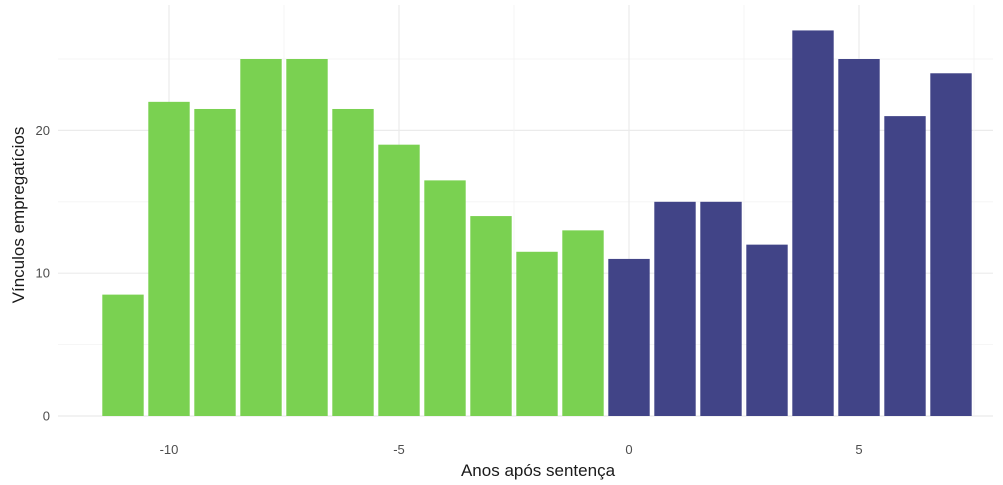 This screenshot has width=1003, height=485. Describe the element at coordinates (43, 130) in the screenshot. I see `y-tick-label: 20` at that location.